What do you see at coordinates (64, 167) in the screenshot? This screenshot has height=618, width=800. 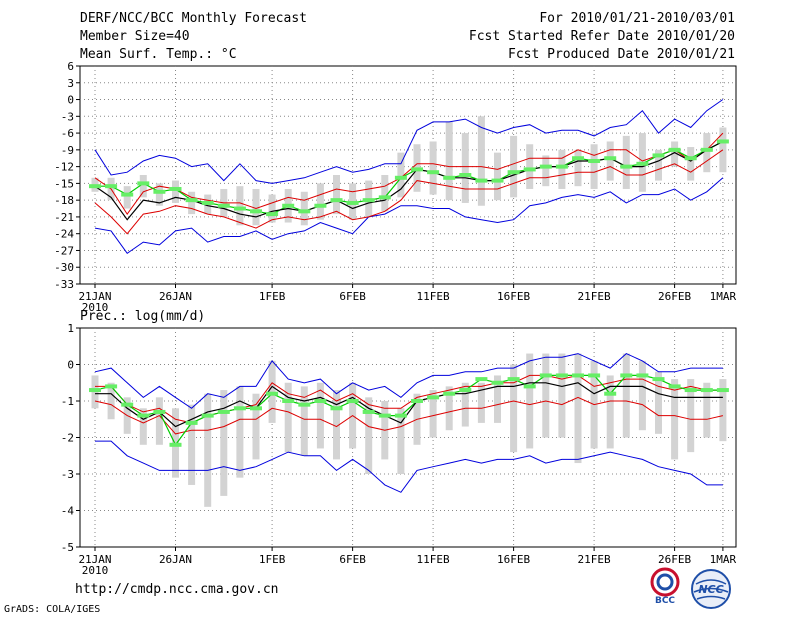 I see `temp-ytick-label: -12` at bounding box center [64, 167].